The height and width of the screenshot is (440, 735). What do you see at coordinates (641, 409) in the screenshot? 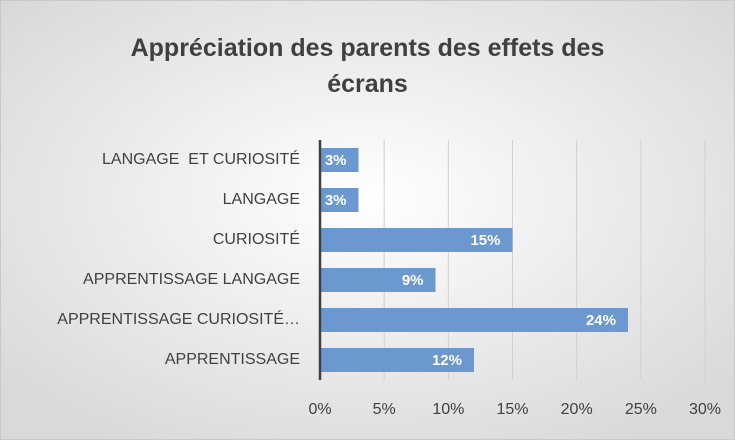
I see `x-tick-label: 25%` at bounding box center [641, 409].